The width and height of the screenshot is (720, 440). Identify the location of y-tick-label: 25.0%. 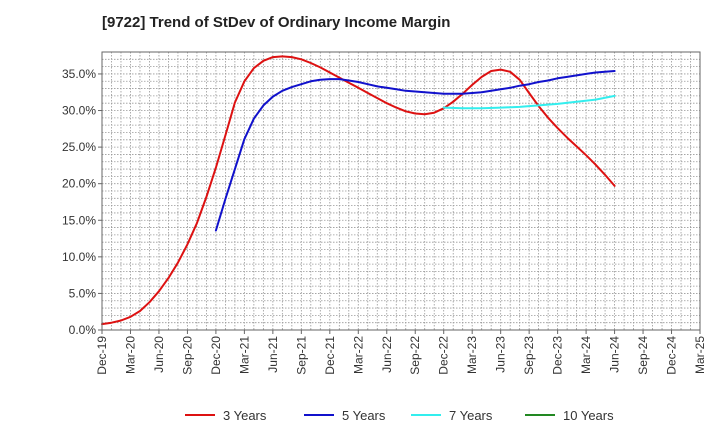
(79, 147).